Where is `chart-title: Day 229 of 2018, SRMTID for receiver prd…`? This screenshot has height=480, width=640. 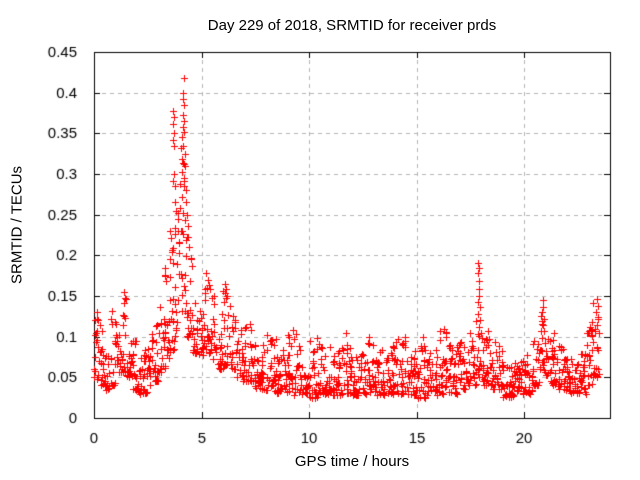
chart-title: Day 229 of 2018, SRMTID for receiver prd… is located at coordinates (352, 25).